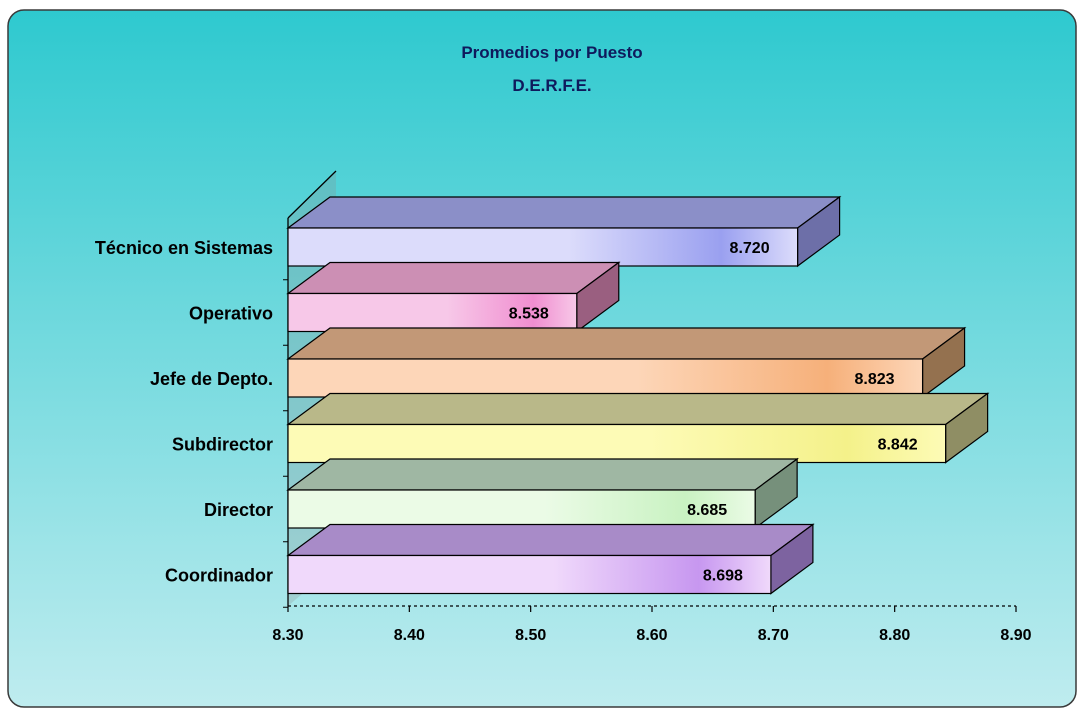  Describe the element at coordinates (312, 194) in the screenshot. I see `y-axis-depth-line` at that location.